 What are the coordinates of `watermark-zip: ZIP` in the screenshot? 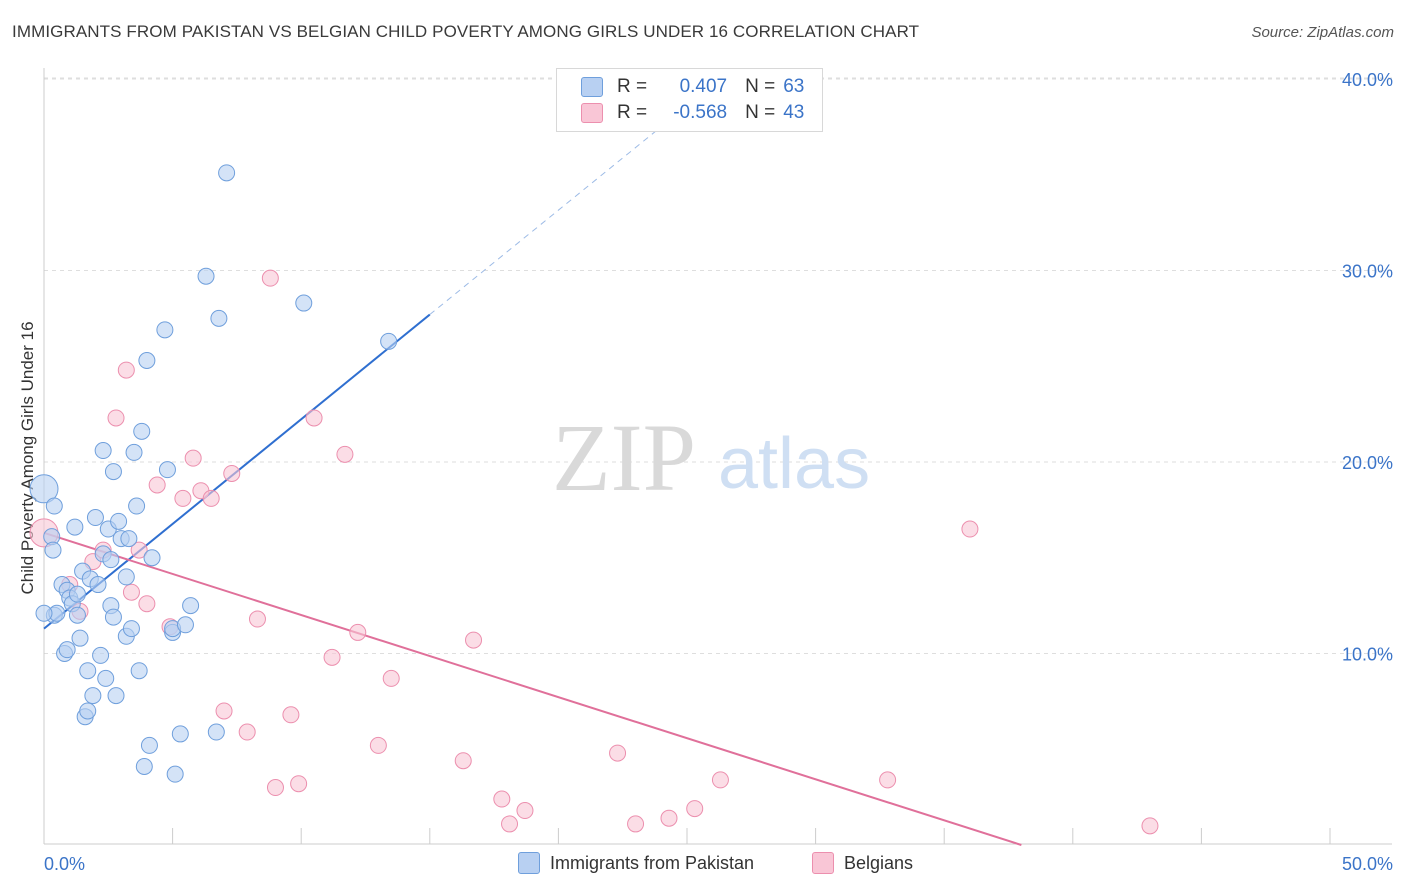 It's located at (624, 457).